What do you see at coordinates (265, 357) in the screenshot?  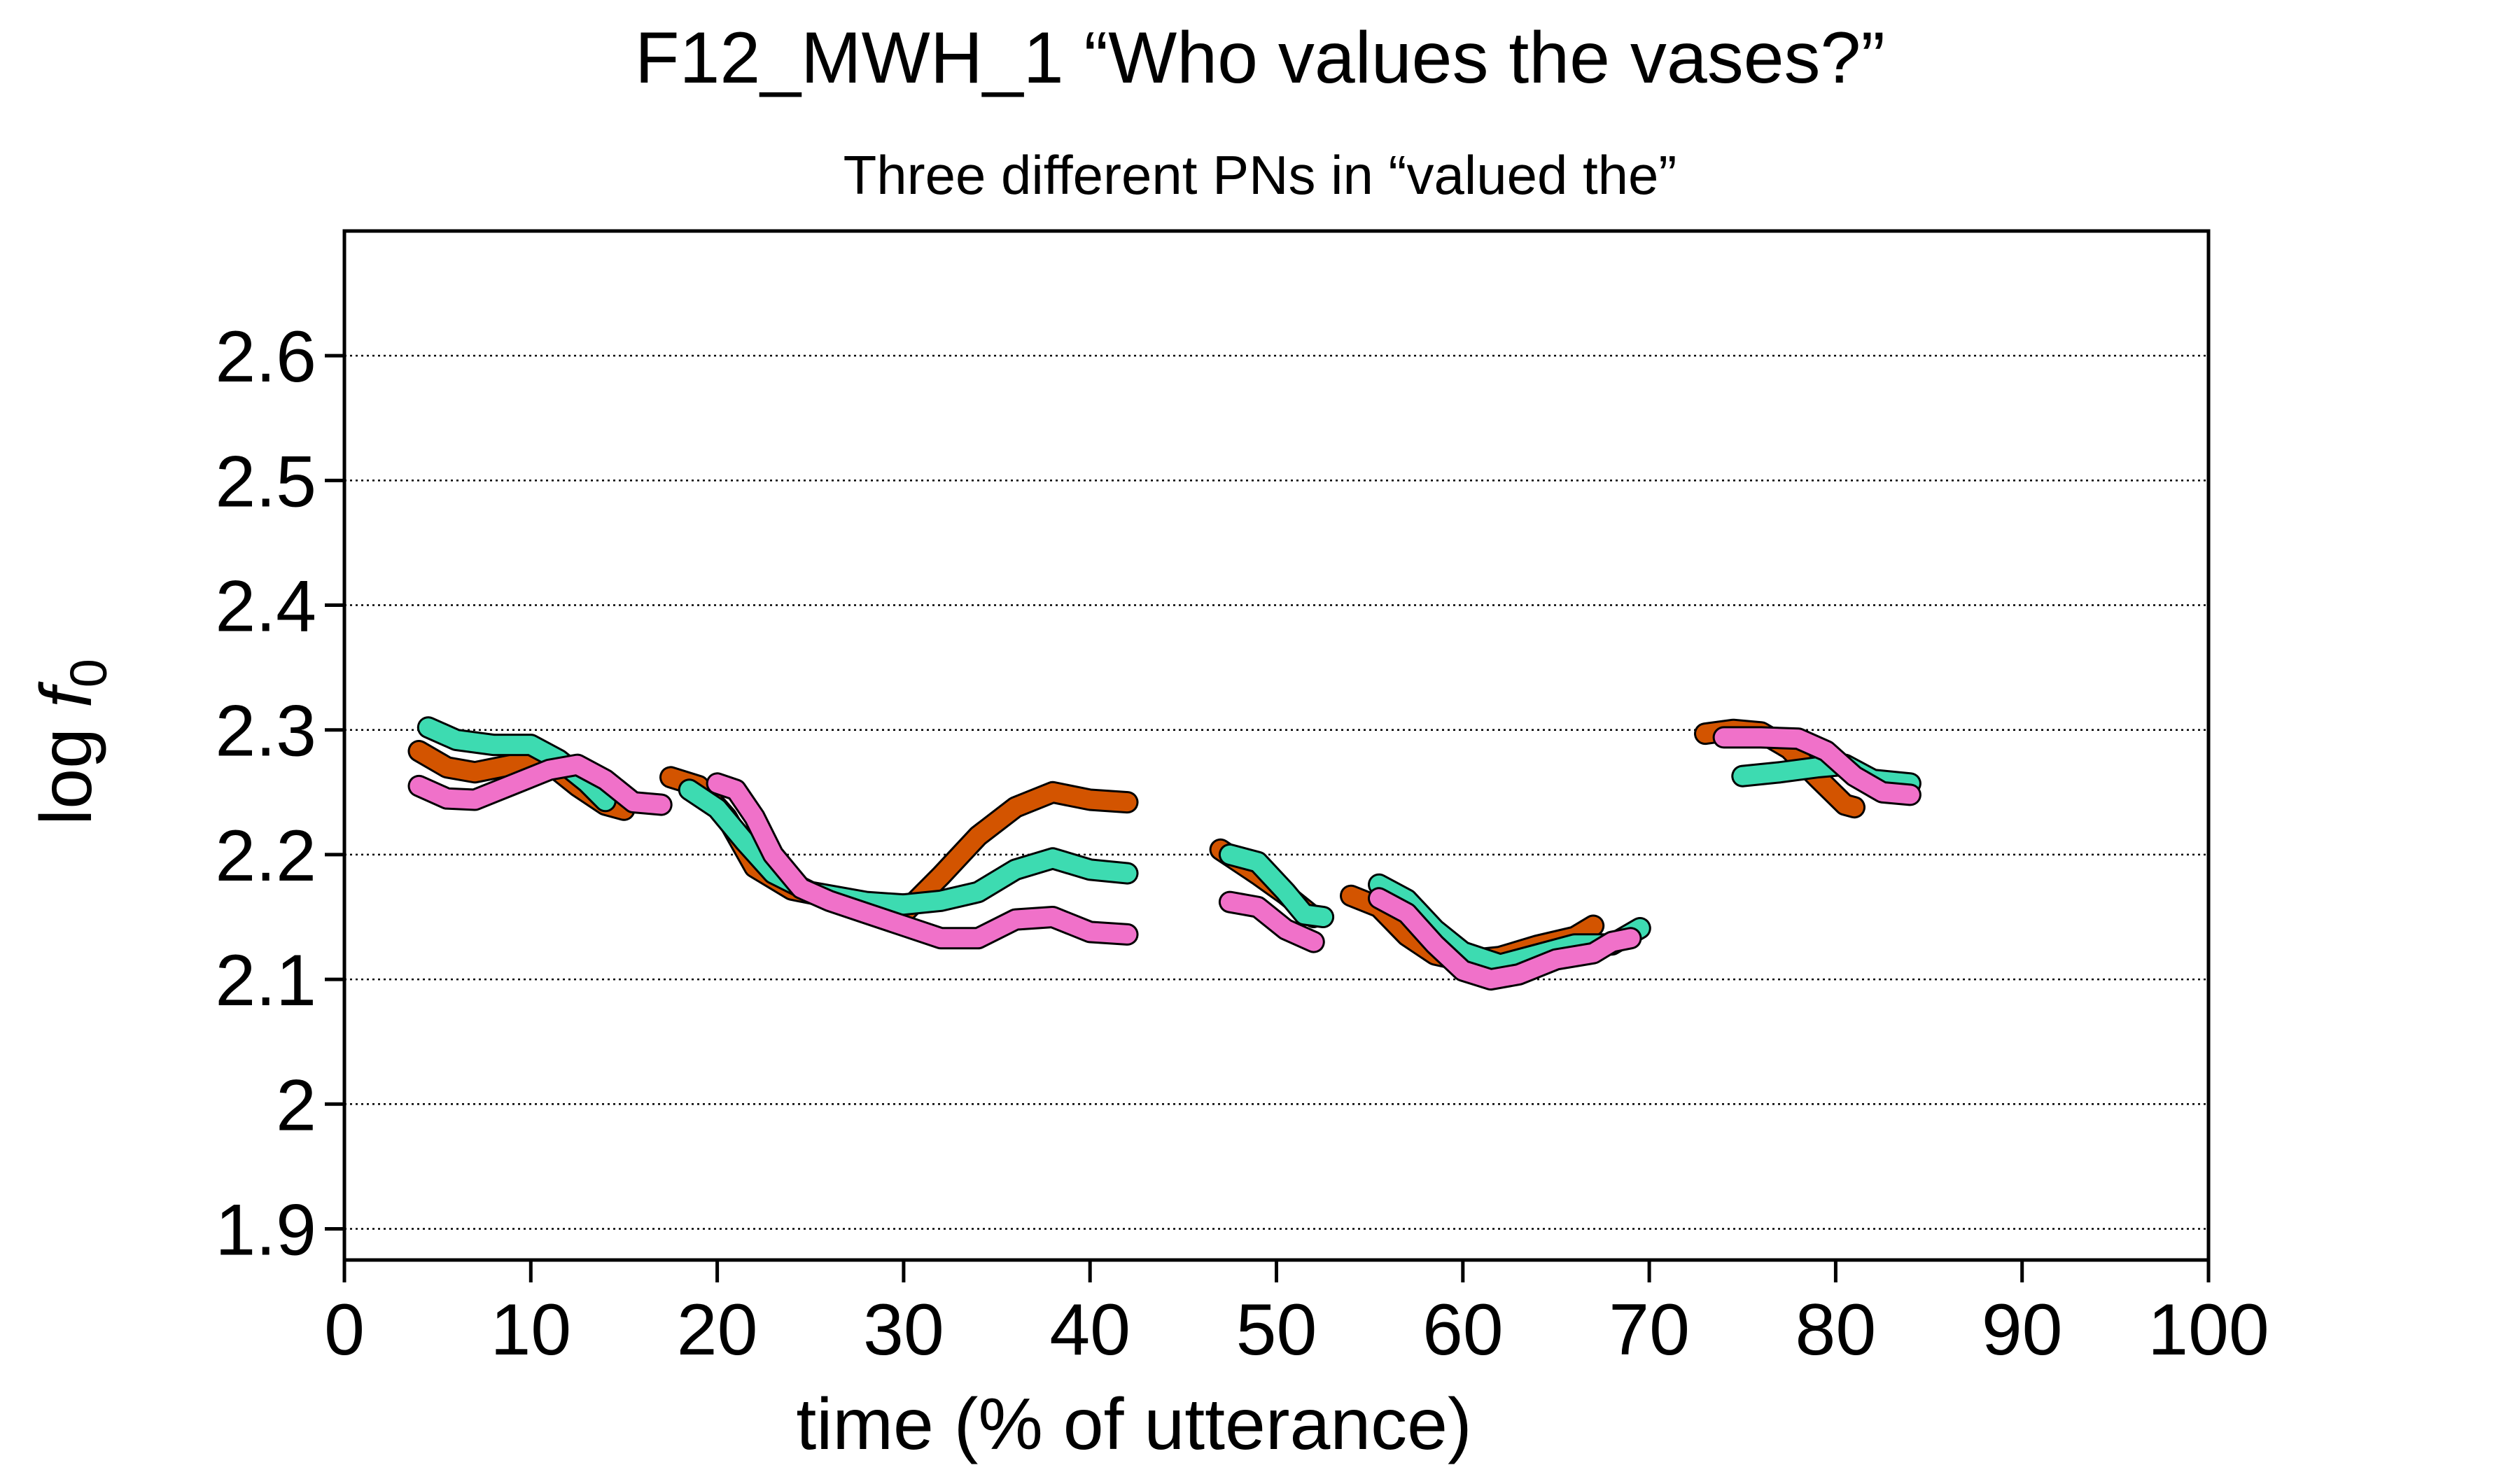 I see `y-tick-label: 2.6` at bounding box center [265, 357].